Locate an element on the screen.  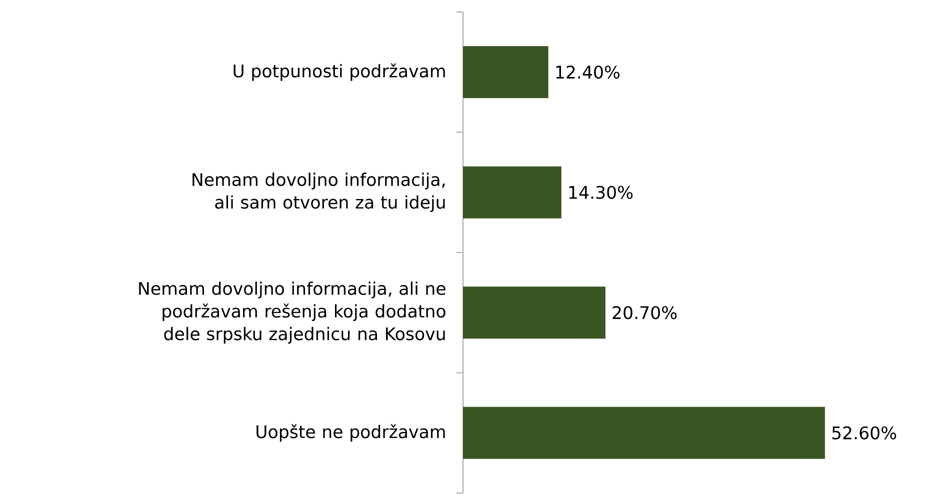
data-label: 14.30% is located at coordinates (601, 192).